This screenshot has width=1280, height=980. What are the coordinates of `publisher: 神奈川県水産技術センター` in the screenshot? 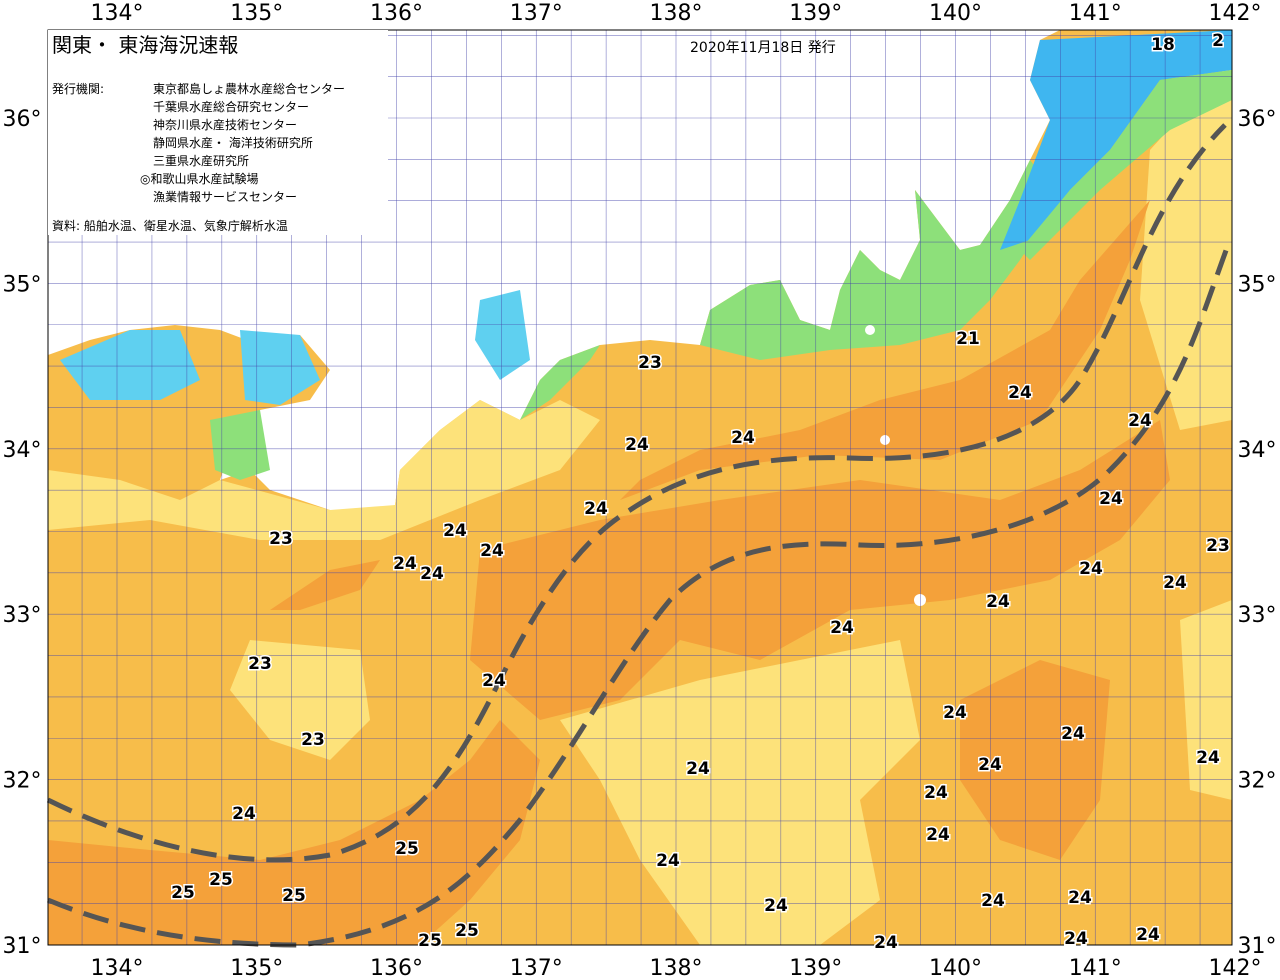 It's located at (225, 124).